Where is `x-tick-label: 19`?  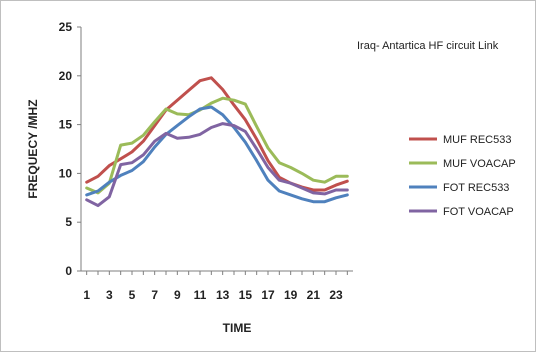 x-tick-label: 19 is located at coordinates (291, 295).